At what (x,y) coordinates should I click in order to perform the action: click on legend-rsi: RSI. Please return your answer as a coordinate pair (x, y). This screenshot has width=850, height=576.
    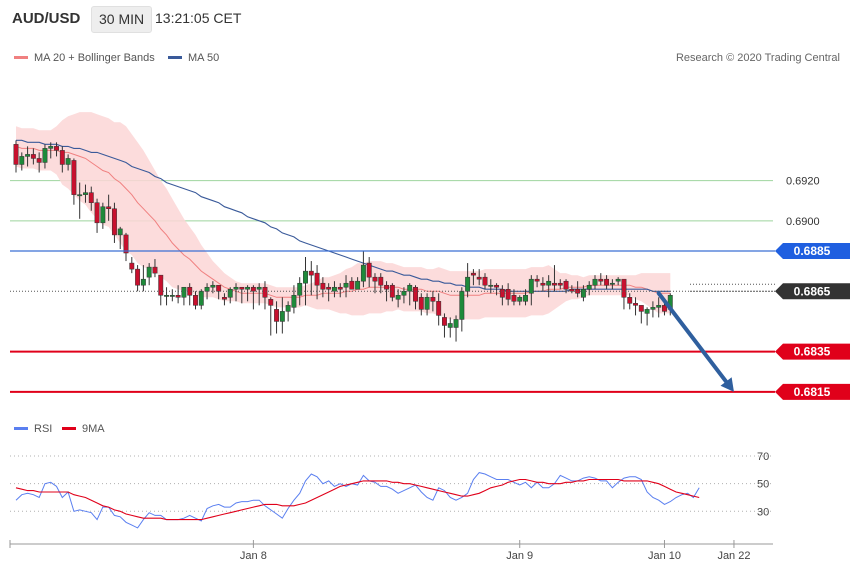
    Looking at the image, I should click on (33, 429).